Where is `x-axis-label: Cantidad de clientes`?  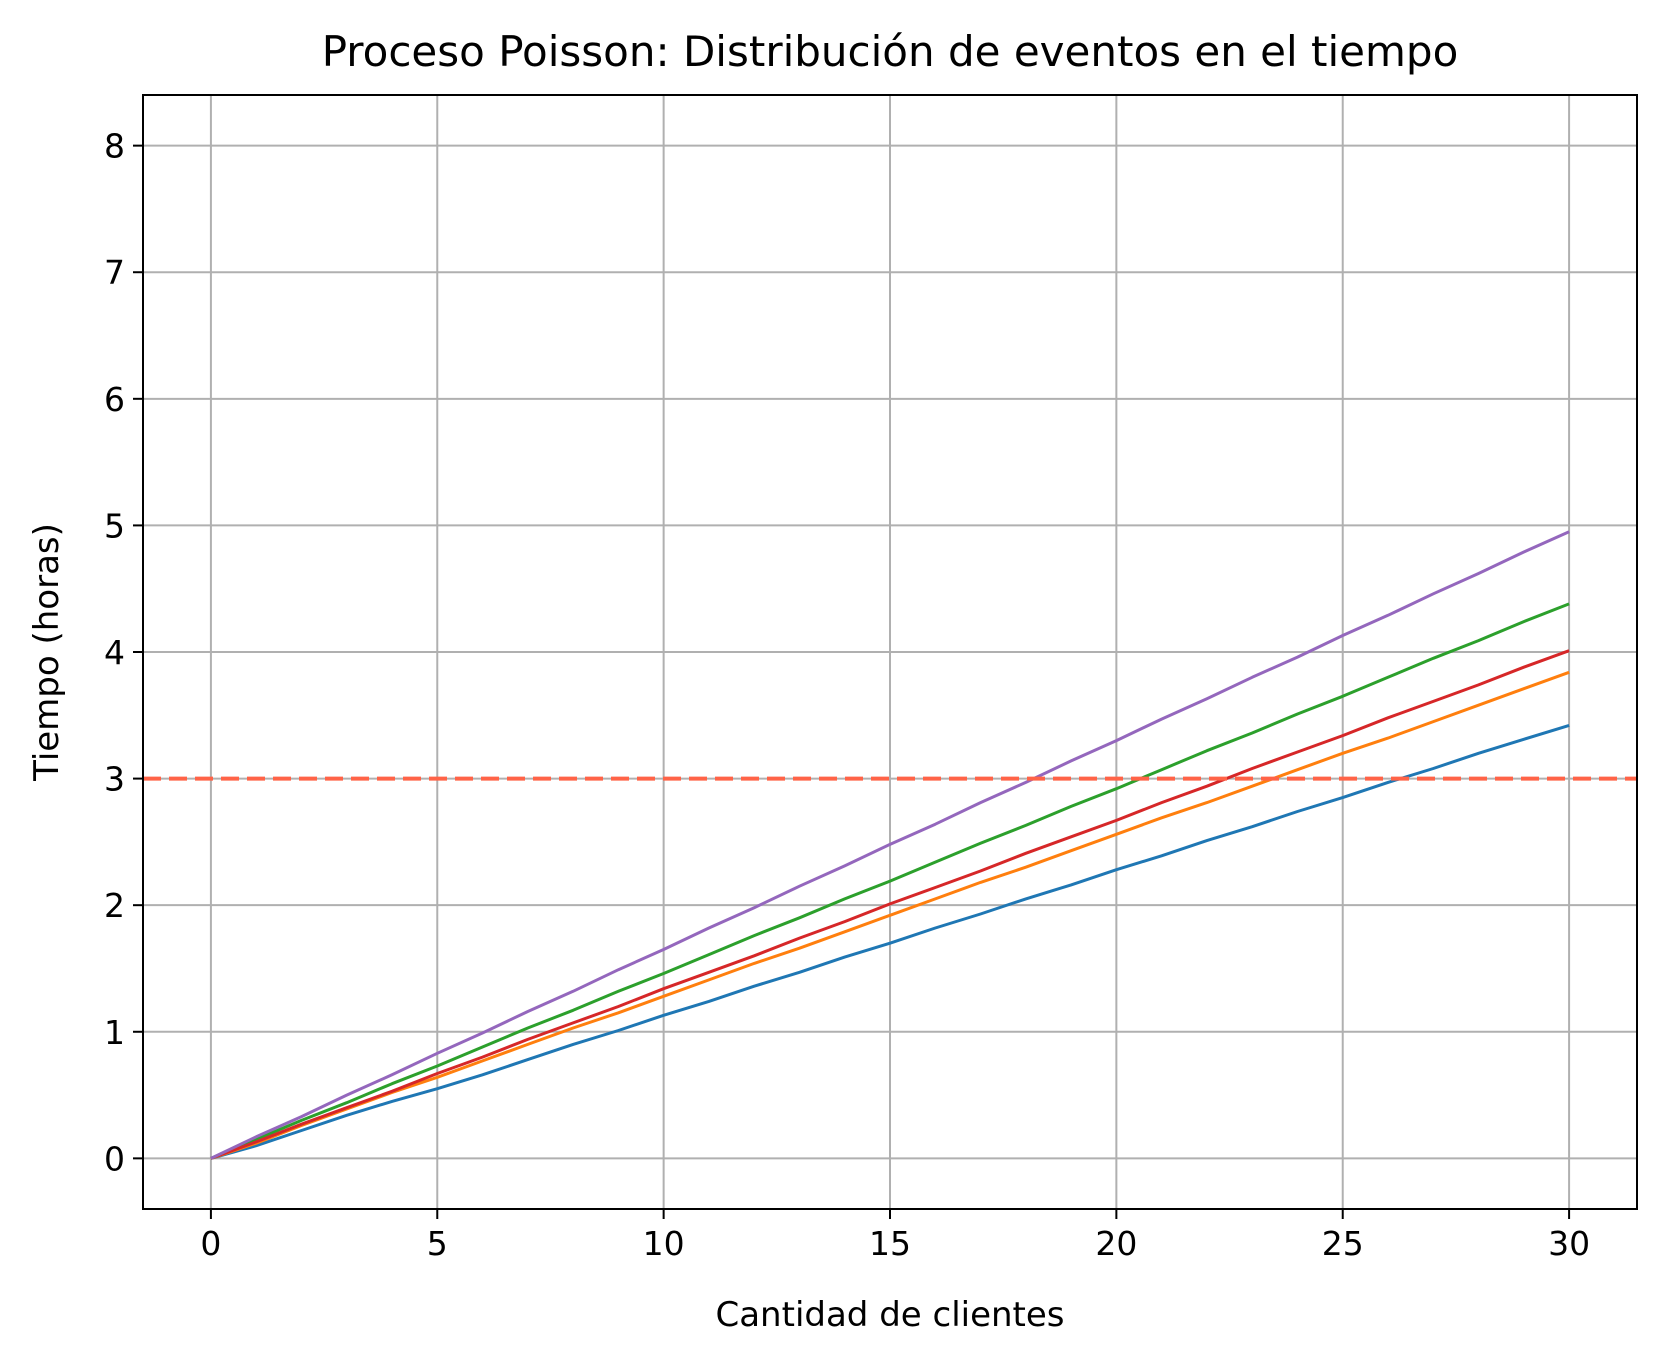
x-axis-label: Cantidad de clientes is located at coordinates (889, 1315).